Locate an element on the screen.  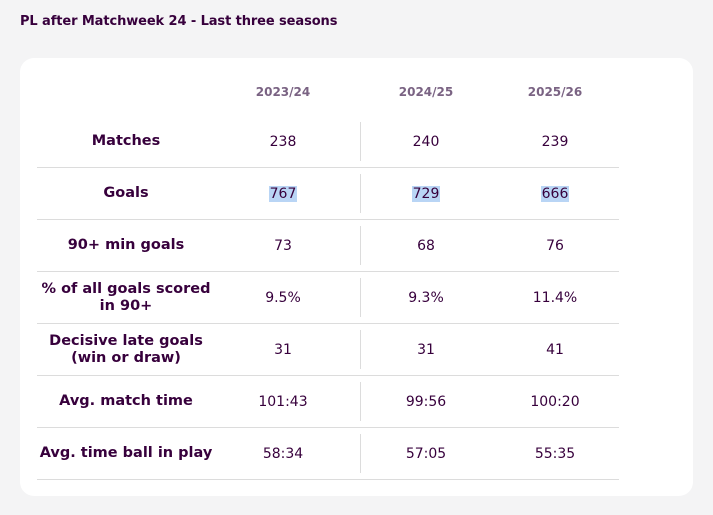
table-header: 2023/24 2024/25 2025/26 is located at coordinates (328, 95).